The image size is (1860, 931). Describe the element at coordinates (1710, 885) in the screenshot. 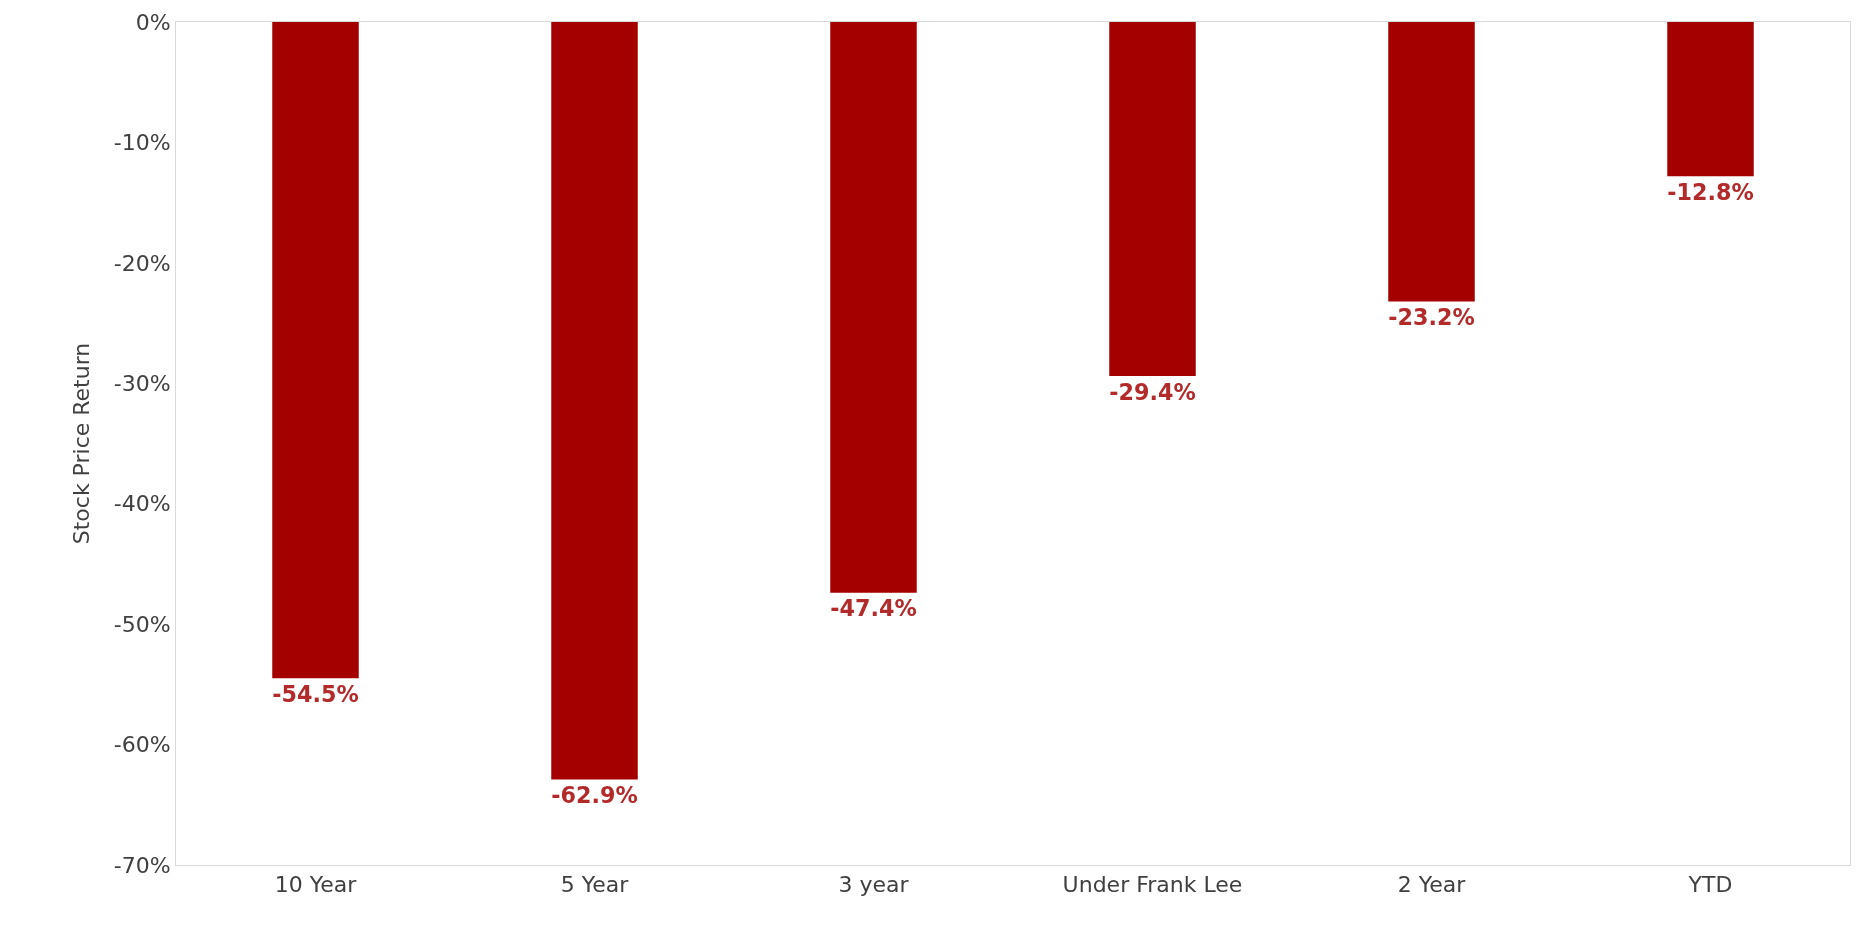

I see `x-tick-label: YTD` at that location.